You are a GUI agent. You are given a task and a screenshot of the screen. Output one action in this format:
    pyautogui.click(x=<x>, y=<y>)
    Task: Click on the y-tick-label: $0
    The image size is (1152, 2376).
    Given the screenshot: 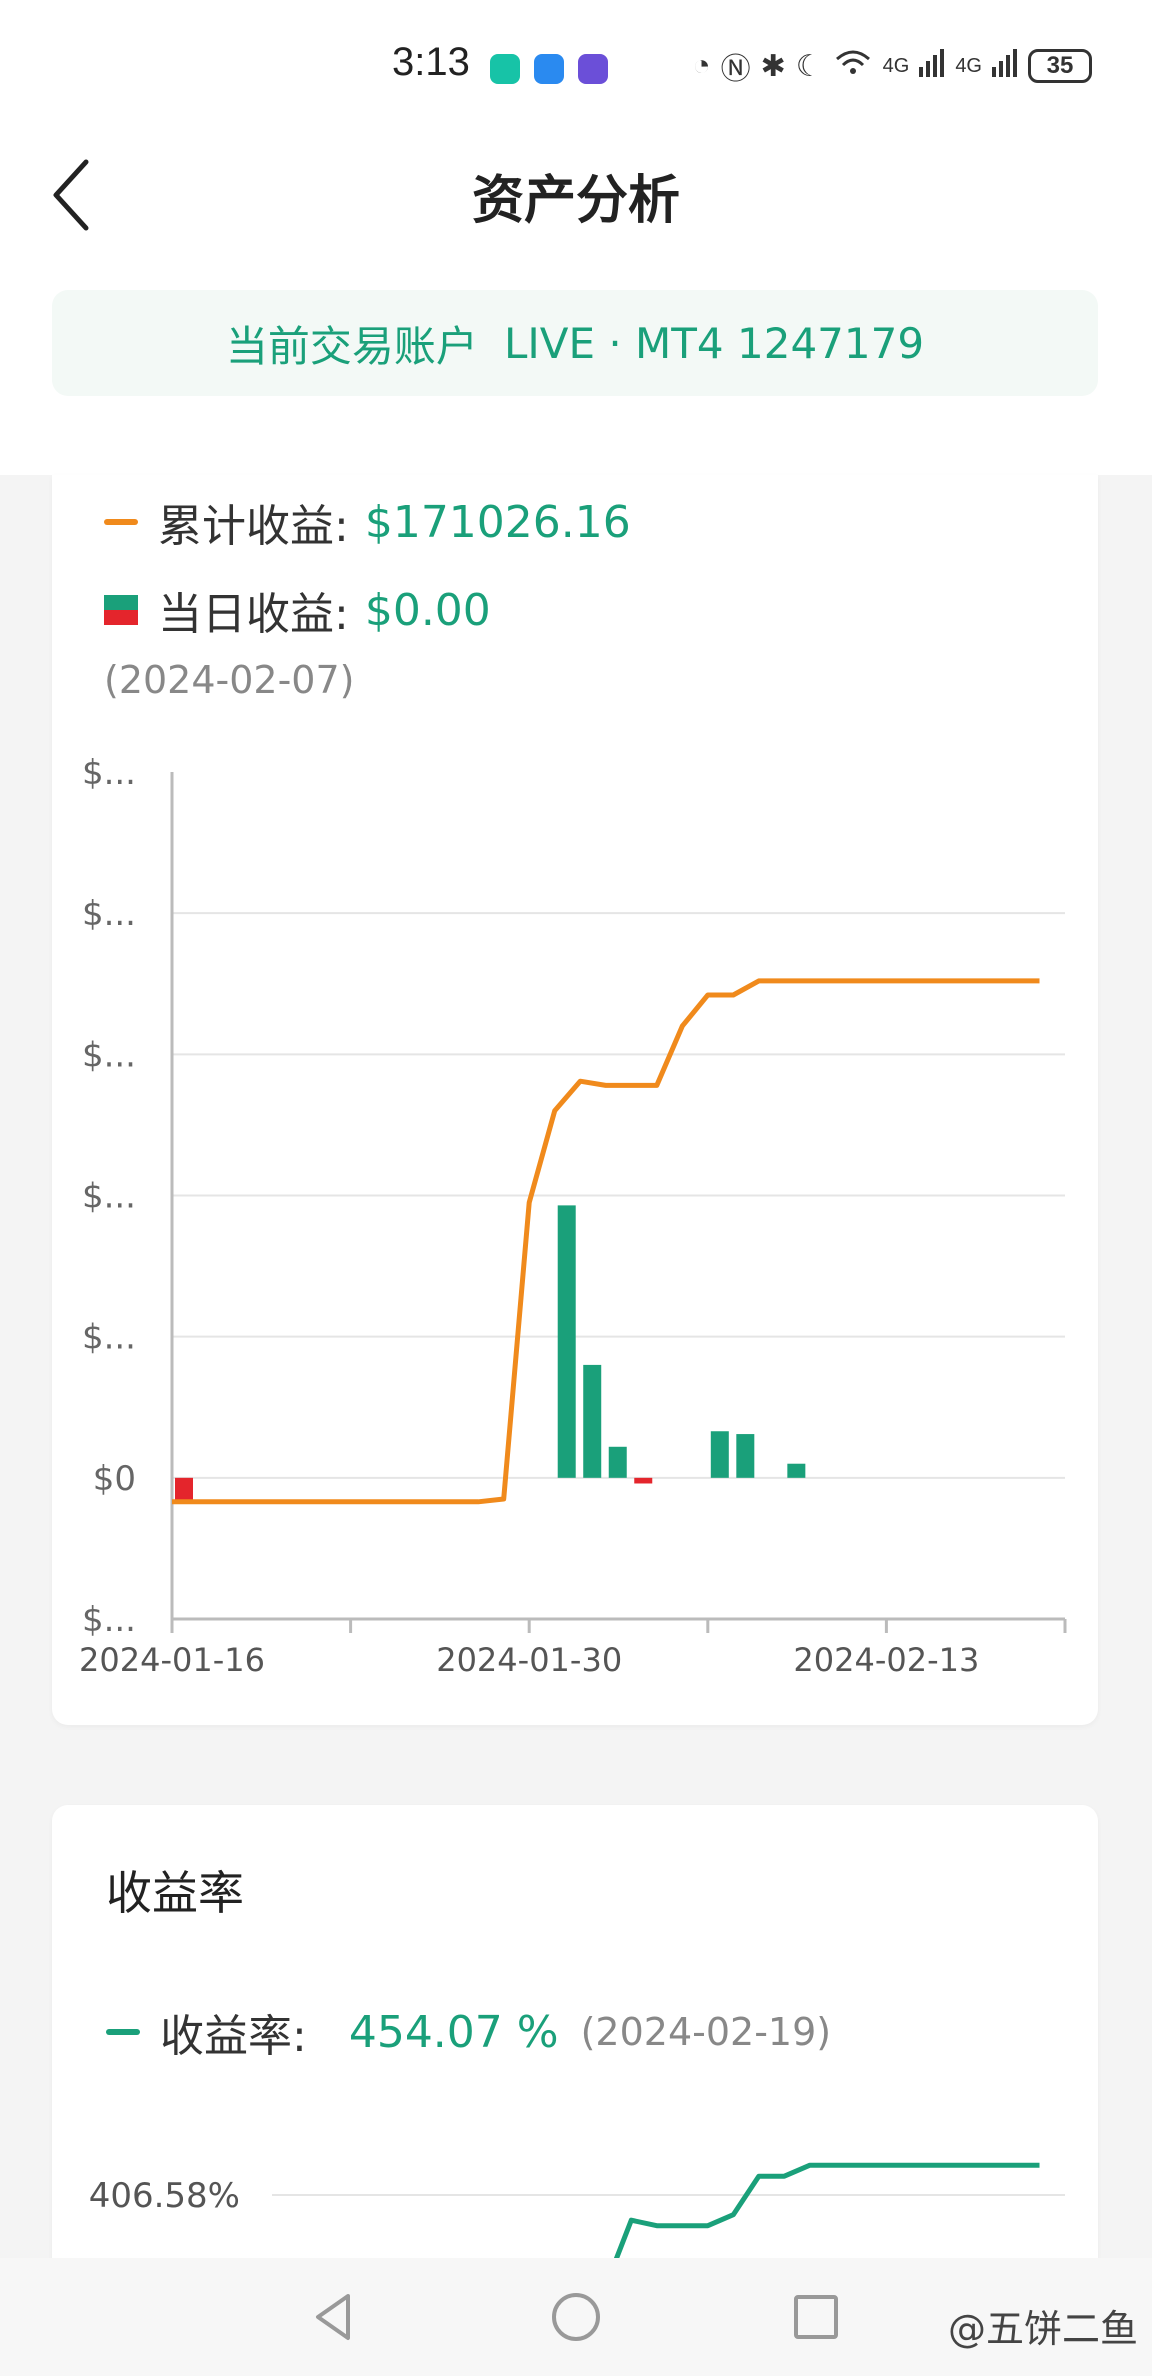 What is the action you would take?
    pyautogui.click(x=114, y=1479)
    